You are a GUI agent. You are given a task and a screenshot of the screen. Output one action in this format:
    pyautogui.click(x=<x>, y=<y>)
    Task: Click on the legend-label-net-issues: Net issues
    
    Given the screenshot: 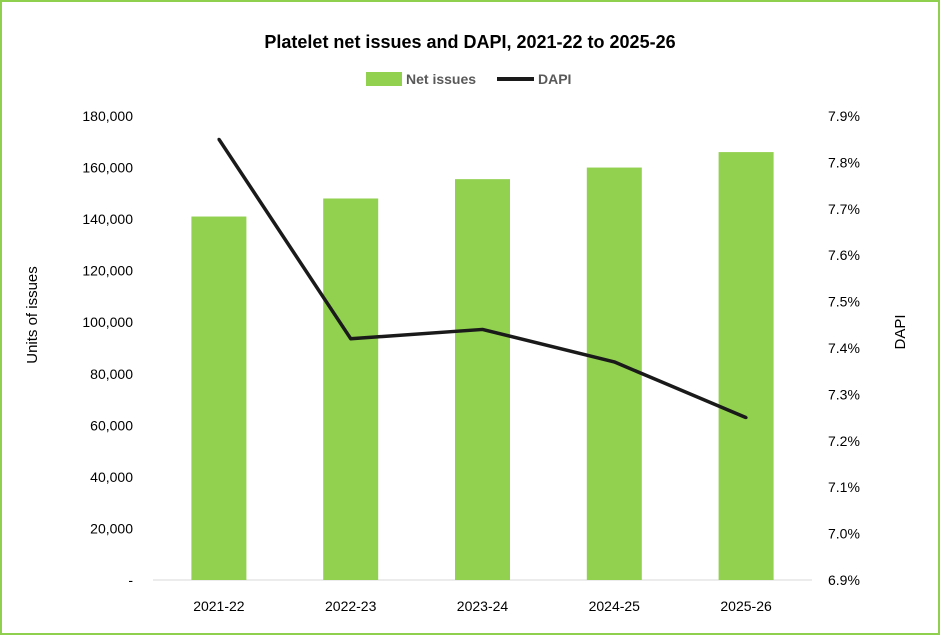 What is the action you would take?
    pyautogui.click(x=441, y=79)
    